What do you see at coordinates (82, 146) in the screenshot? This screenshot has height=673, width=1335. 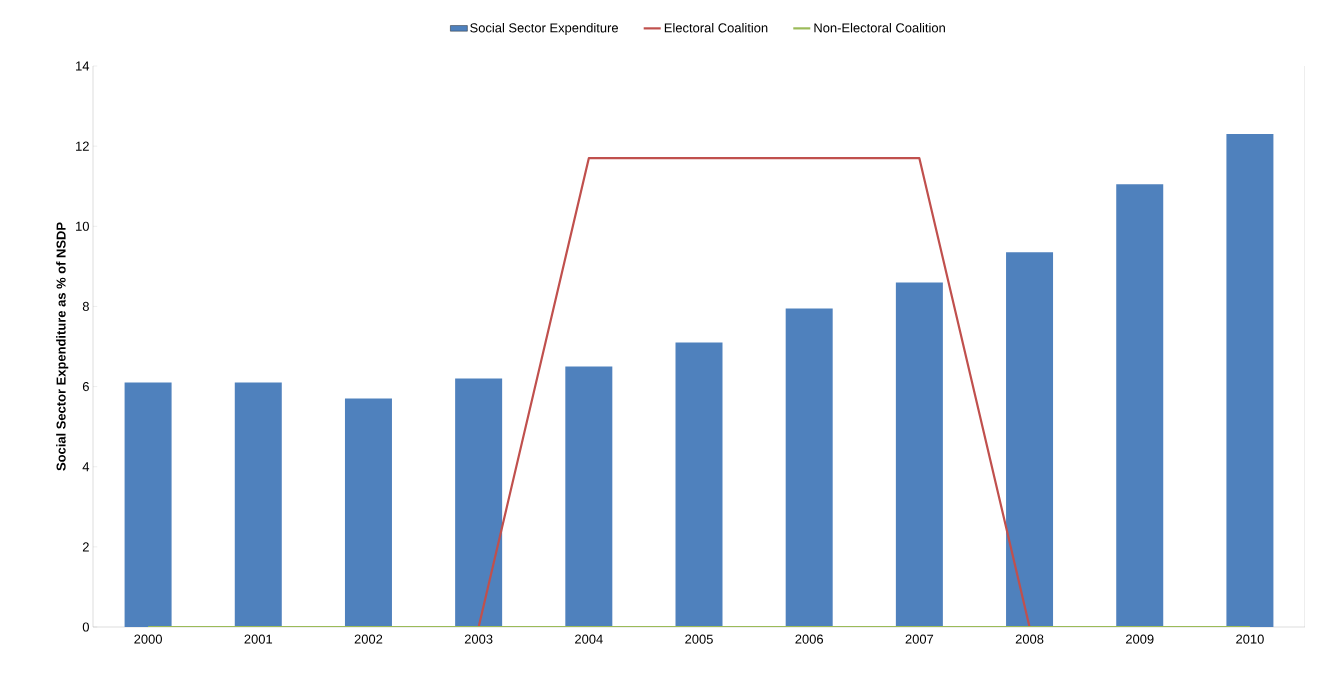 I see `y-tick-label: 12` at bounding box center [82, 146].